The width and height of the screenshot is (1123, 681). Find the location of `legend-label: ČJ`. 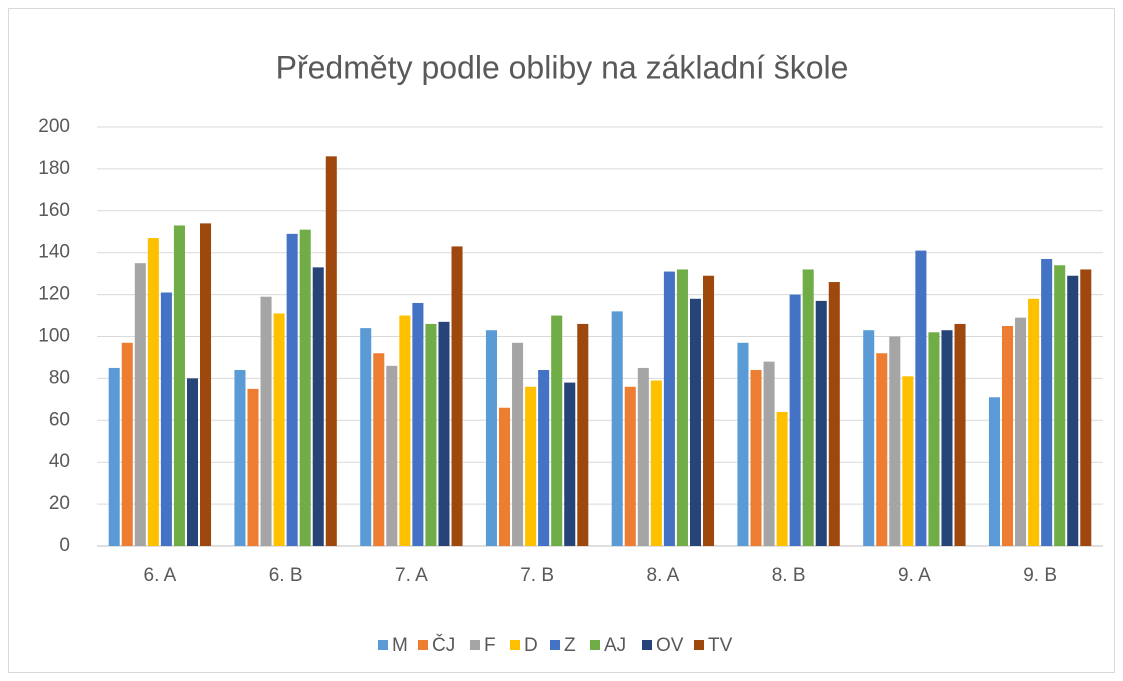

legend-label: ČJ is located at coordinates (443, 645).